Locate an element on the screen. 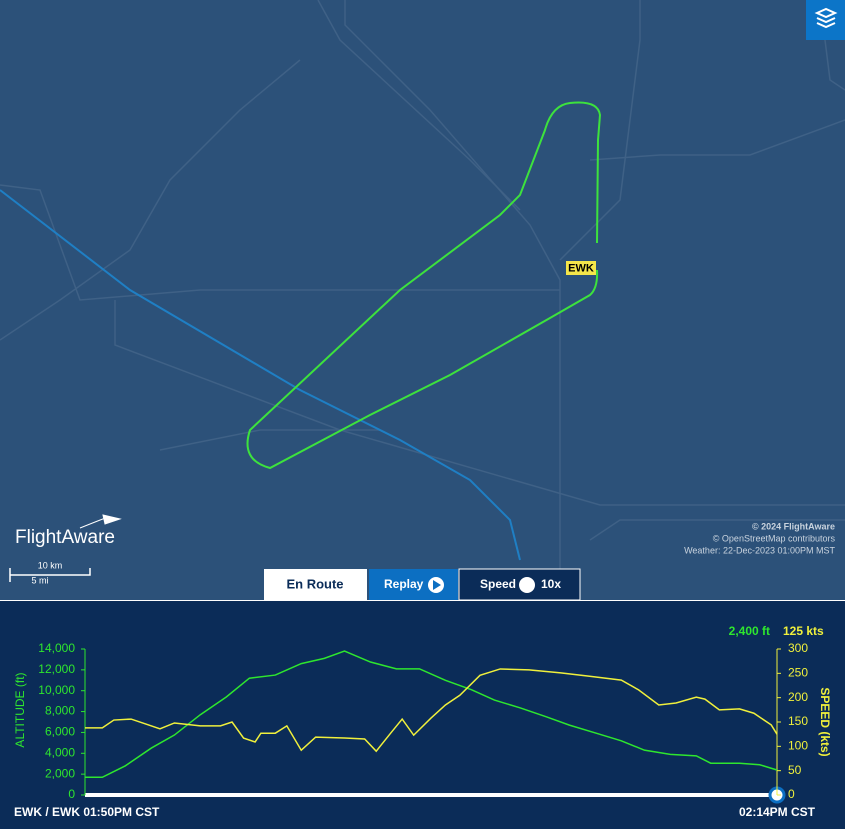 Image resolution: width=845 pixels, height=829 pixels. airport-badge is located at coordinates (581, 268).